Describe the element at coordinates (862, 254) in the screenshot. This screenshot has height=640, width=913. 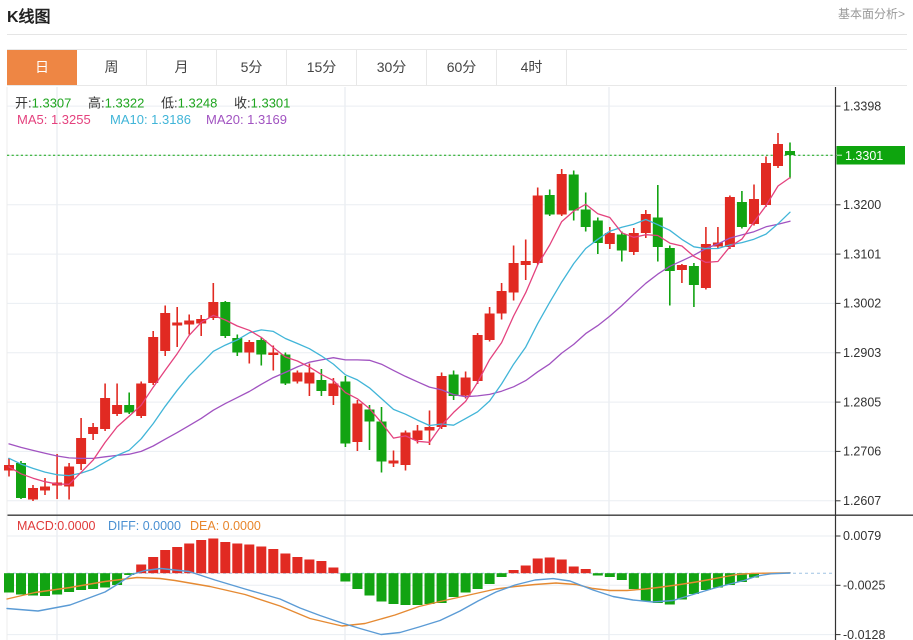
I see `svg-text: 1.3101` at that location.